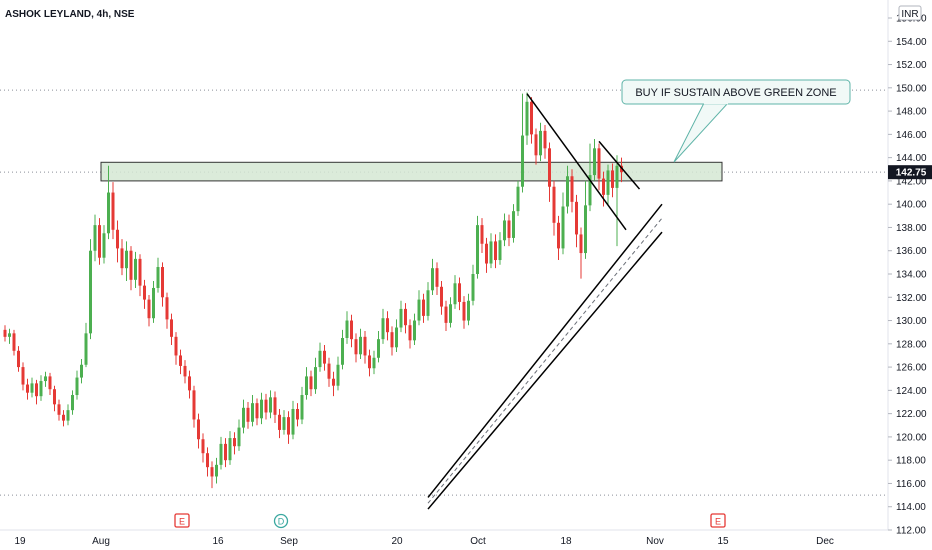 The image size is (932, 550). What do you see at coordinates (910, 13) in the screenshot?
I see `currency-badge: INR` at bounding box center [910, 13].